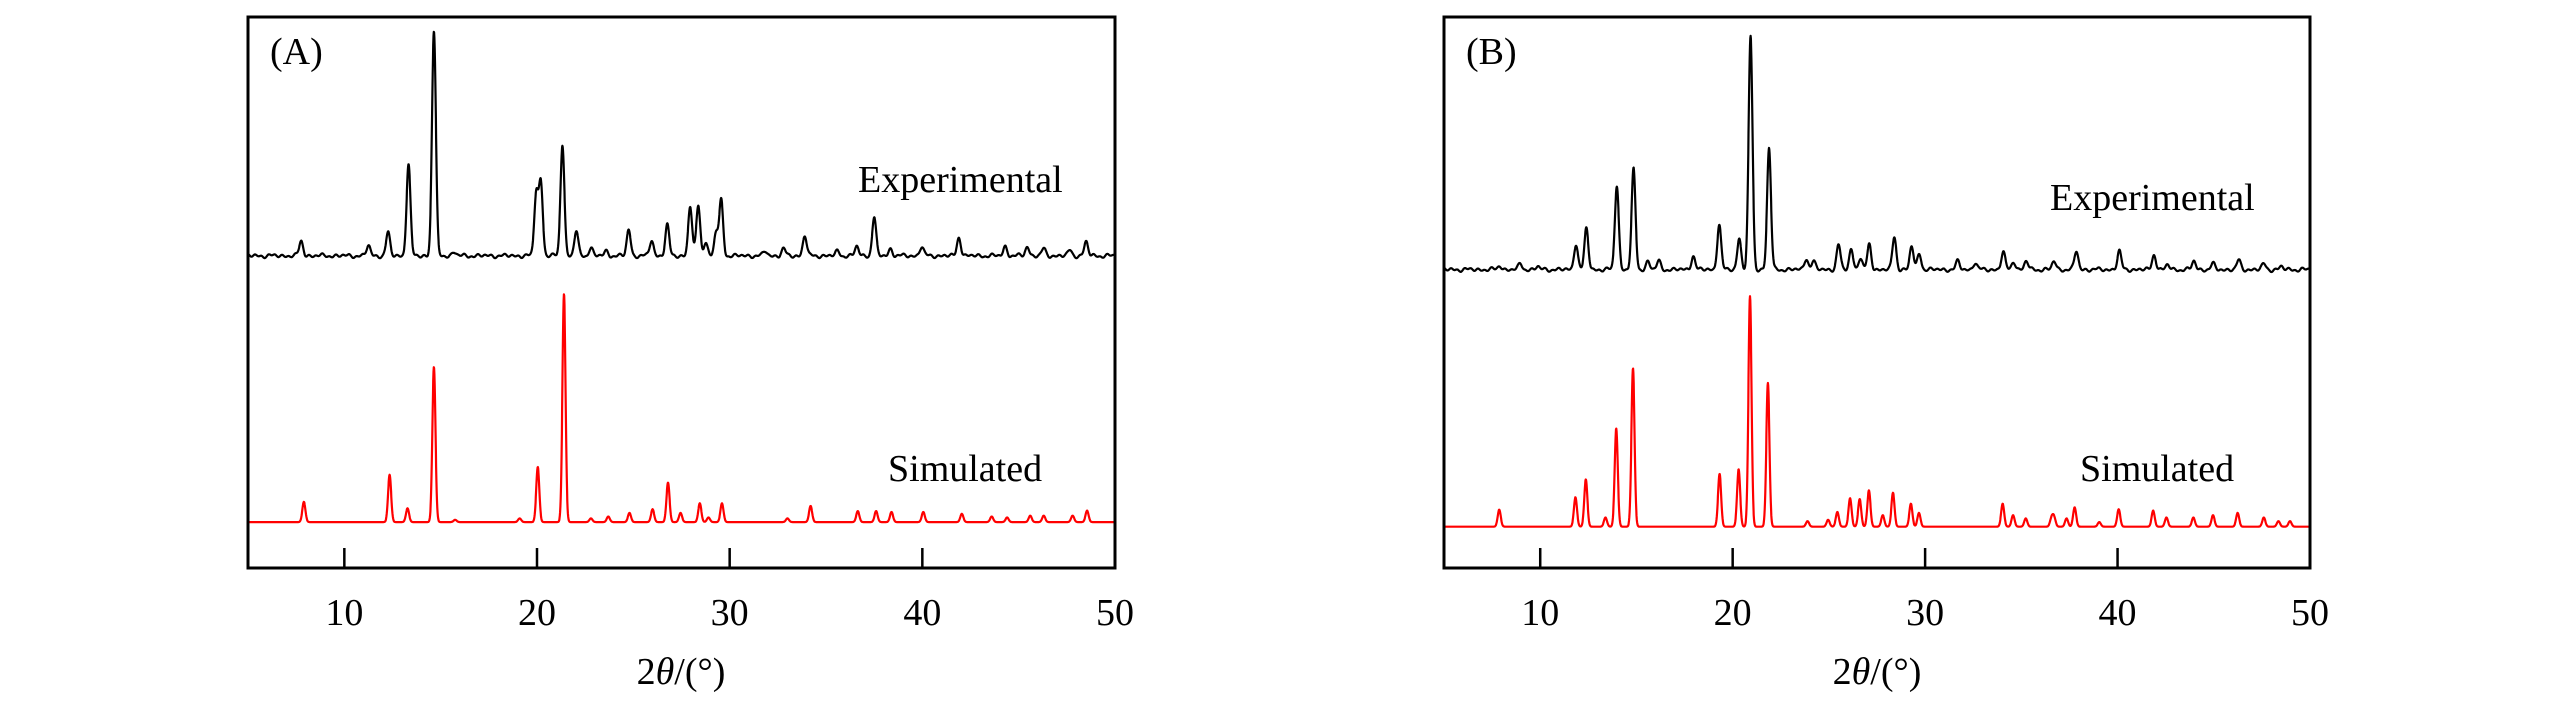  What do you see at coordinates (1491, 52) in the screenshot?
I see `panel-label: (B)` at bounding box center [1491, 52].